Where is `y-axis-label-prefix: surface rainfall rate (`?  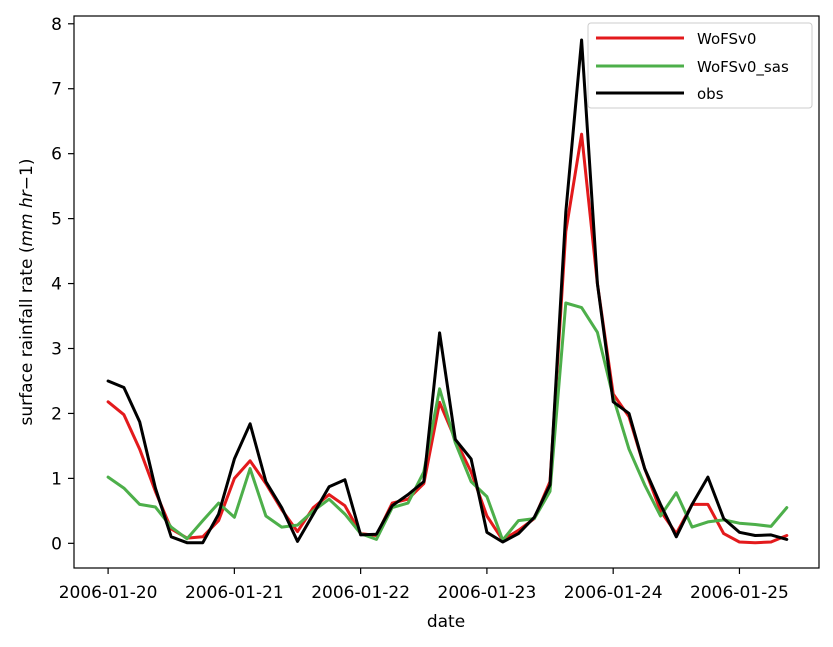 y-axis-label-prefix: surface rainfall rate ( is located at coordinates (27, 336).